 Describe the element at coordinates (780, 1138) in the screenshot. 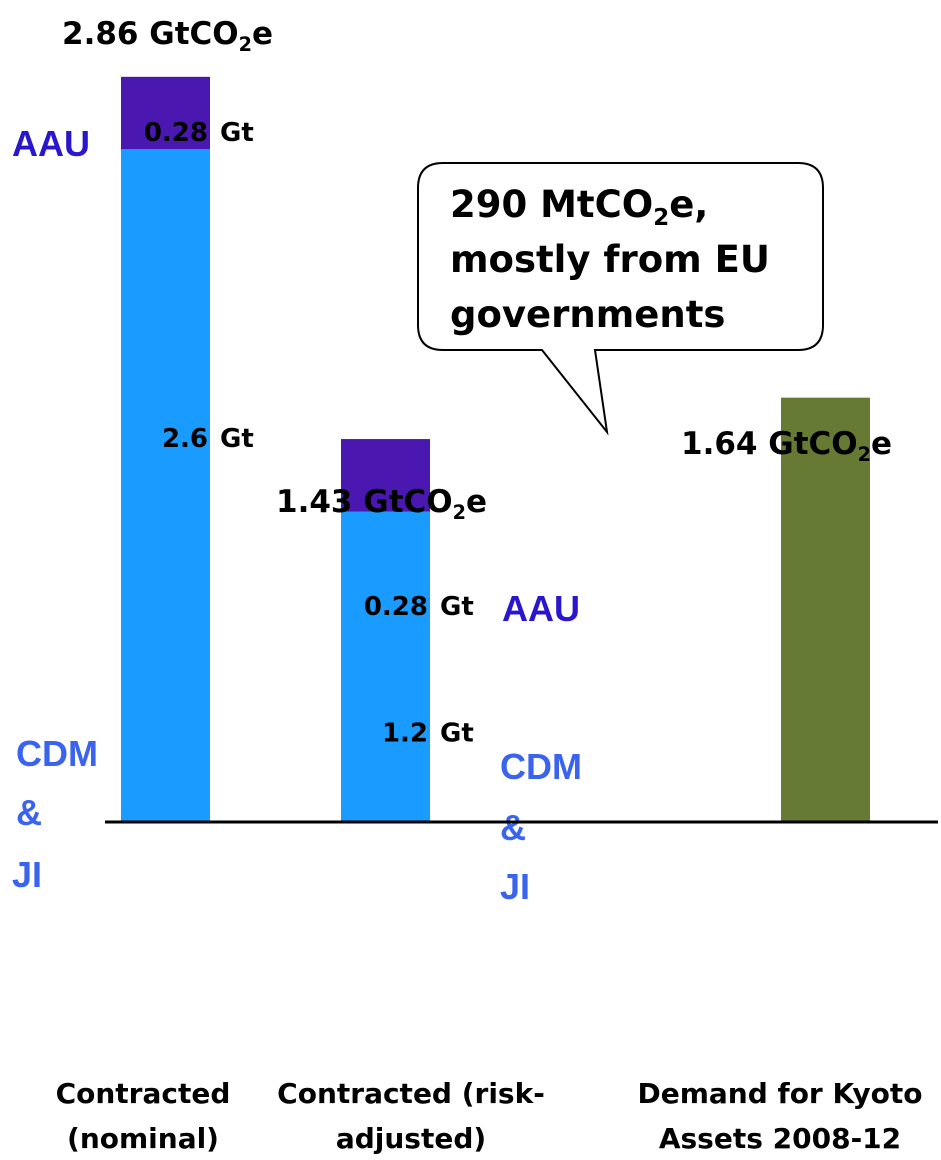

I see `category-label: Assets 2008-12` at that location.